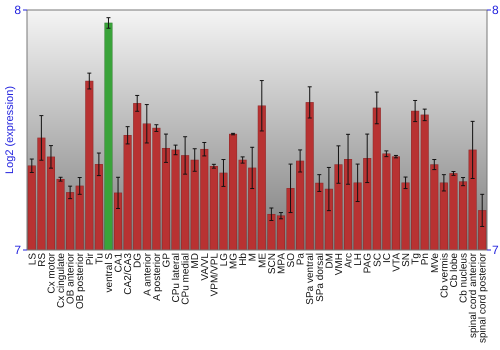 The width and height of the screenshot is (500, 350). What do you see at coordinates (157, 276) in the screenshot?
I see `x-tick-label: A posterior` at bounding box center [157, 276].